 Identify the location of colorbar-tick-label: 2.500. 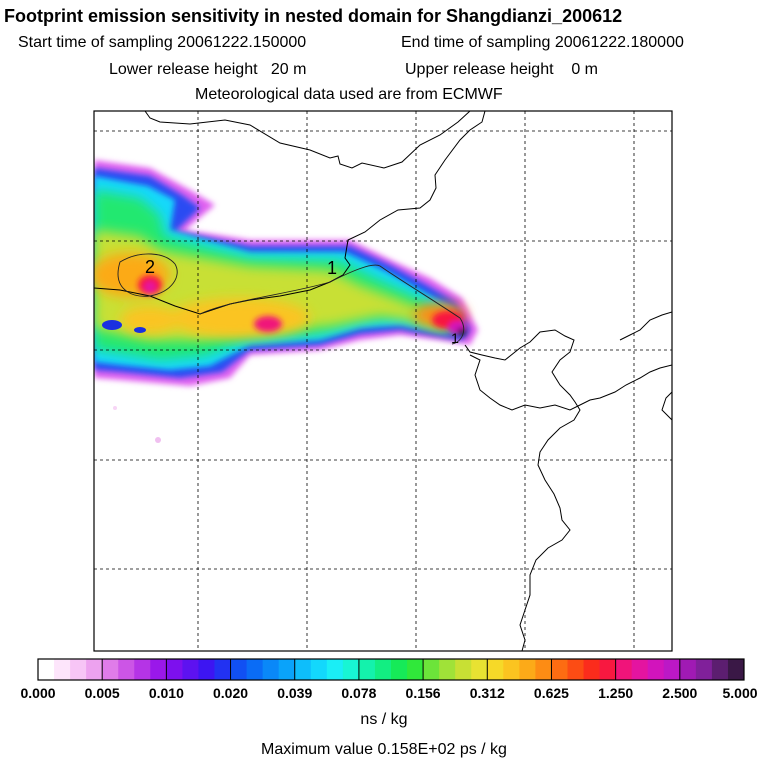
(680, 693).